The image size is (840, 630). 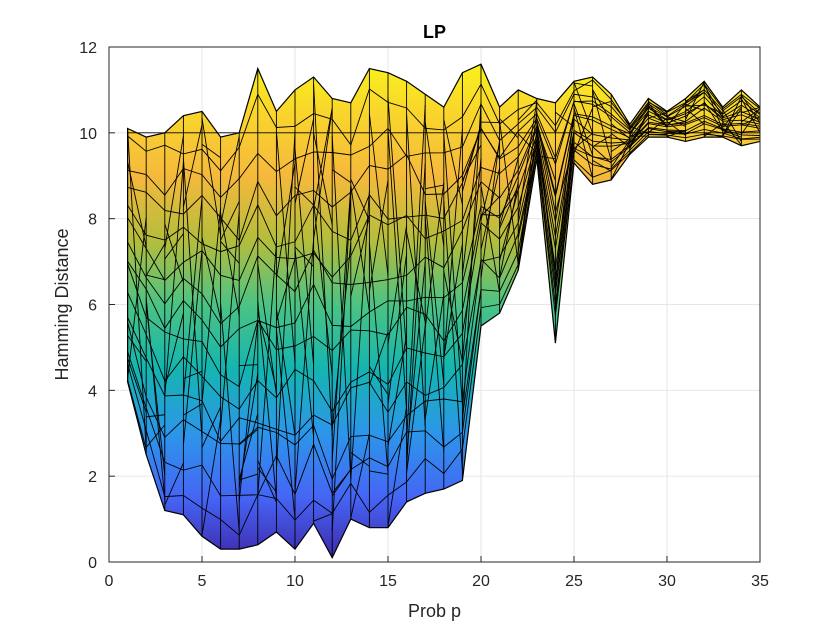 I want to click on x-tick-label: 15, so click(x=388, y=581).